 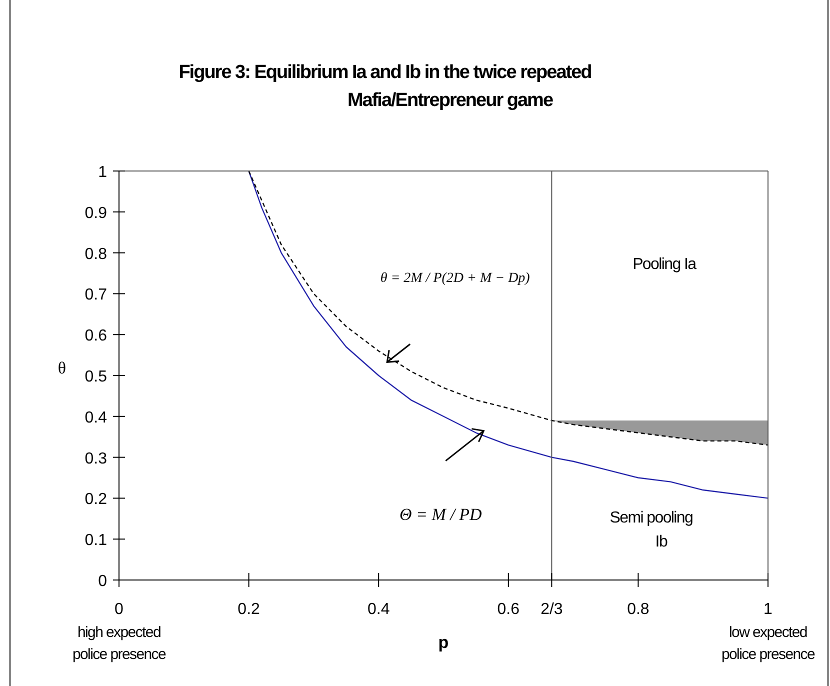 I want to click on y-axis-title: θ, so click(x=62, y=368).